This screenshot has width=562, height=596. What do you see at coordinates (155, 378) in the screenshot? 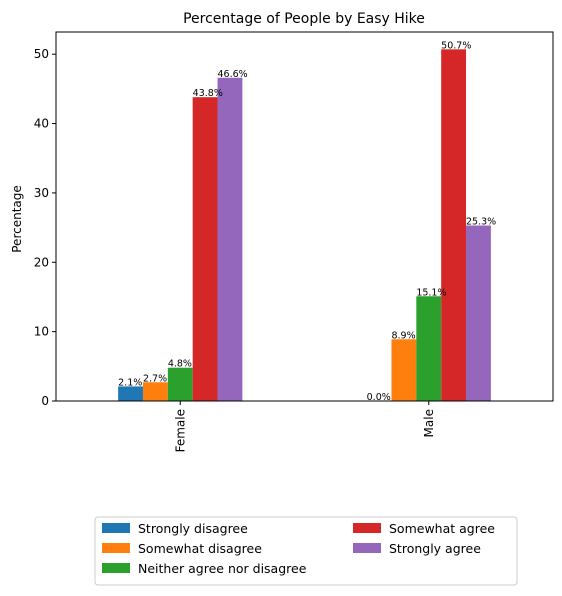
I see `data-label: 2.7%` at bounding box center [155, 378].